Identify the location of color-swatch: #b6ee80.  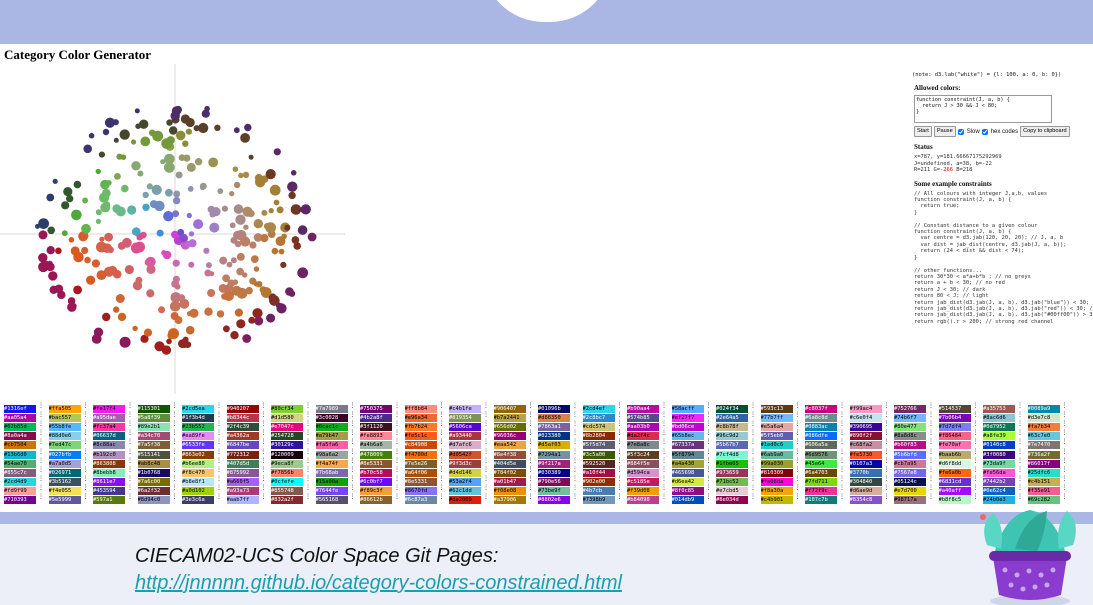
(198, 463).